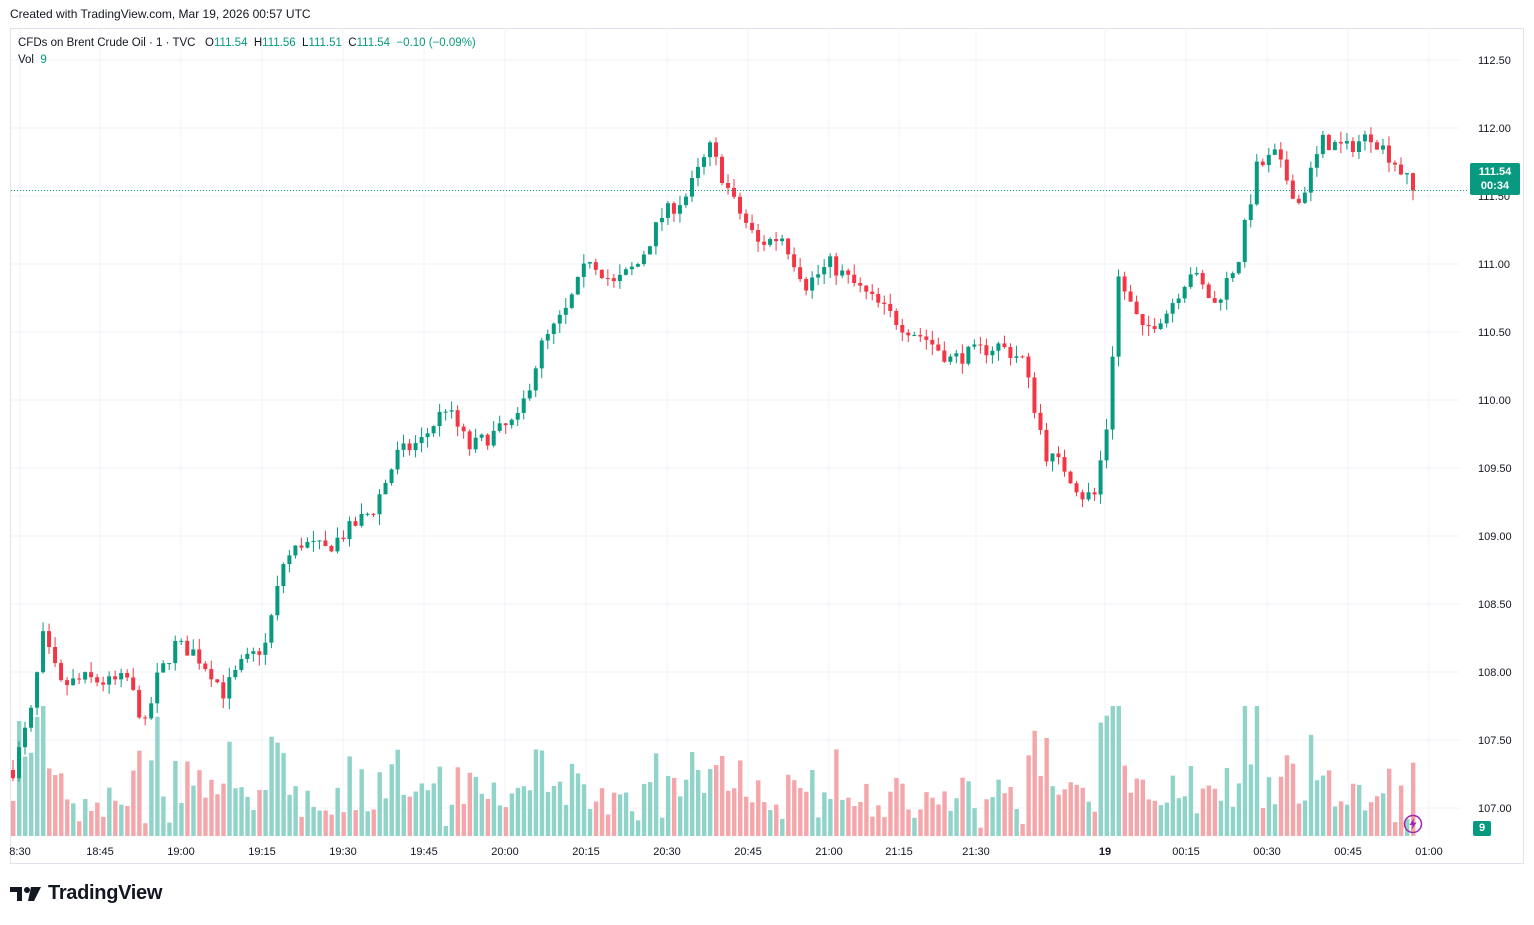 The image size is (1534, 925). I want to click on bar-countdown: 00:34, so click(1495, 186).